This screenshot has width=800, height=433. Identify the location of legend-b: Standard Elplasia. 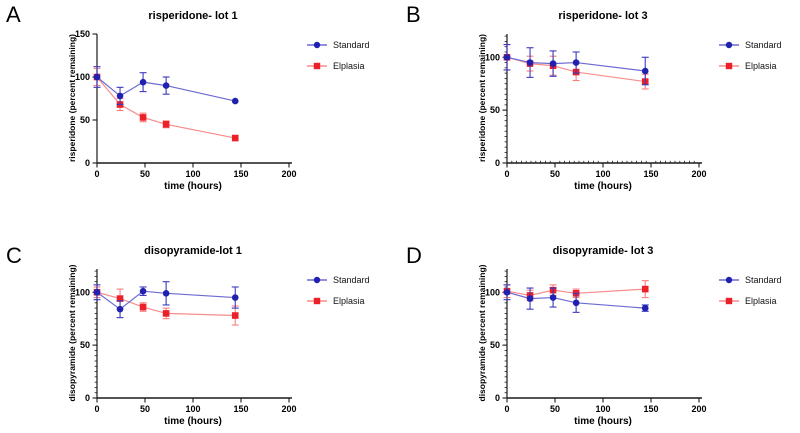
(750, 55).